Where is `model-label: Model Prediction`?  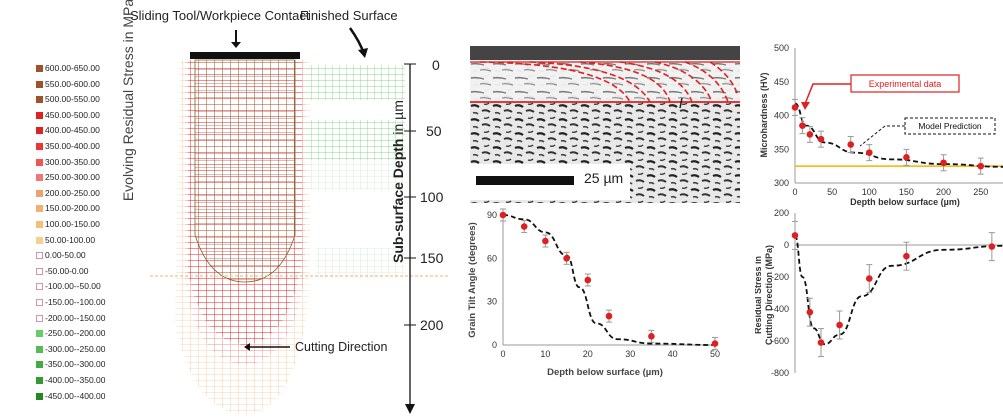 model-label: Model Prediction is located at coordinates (950, 126).